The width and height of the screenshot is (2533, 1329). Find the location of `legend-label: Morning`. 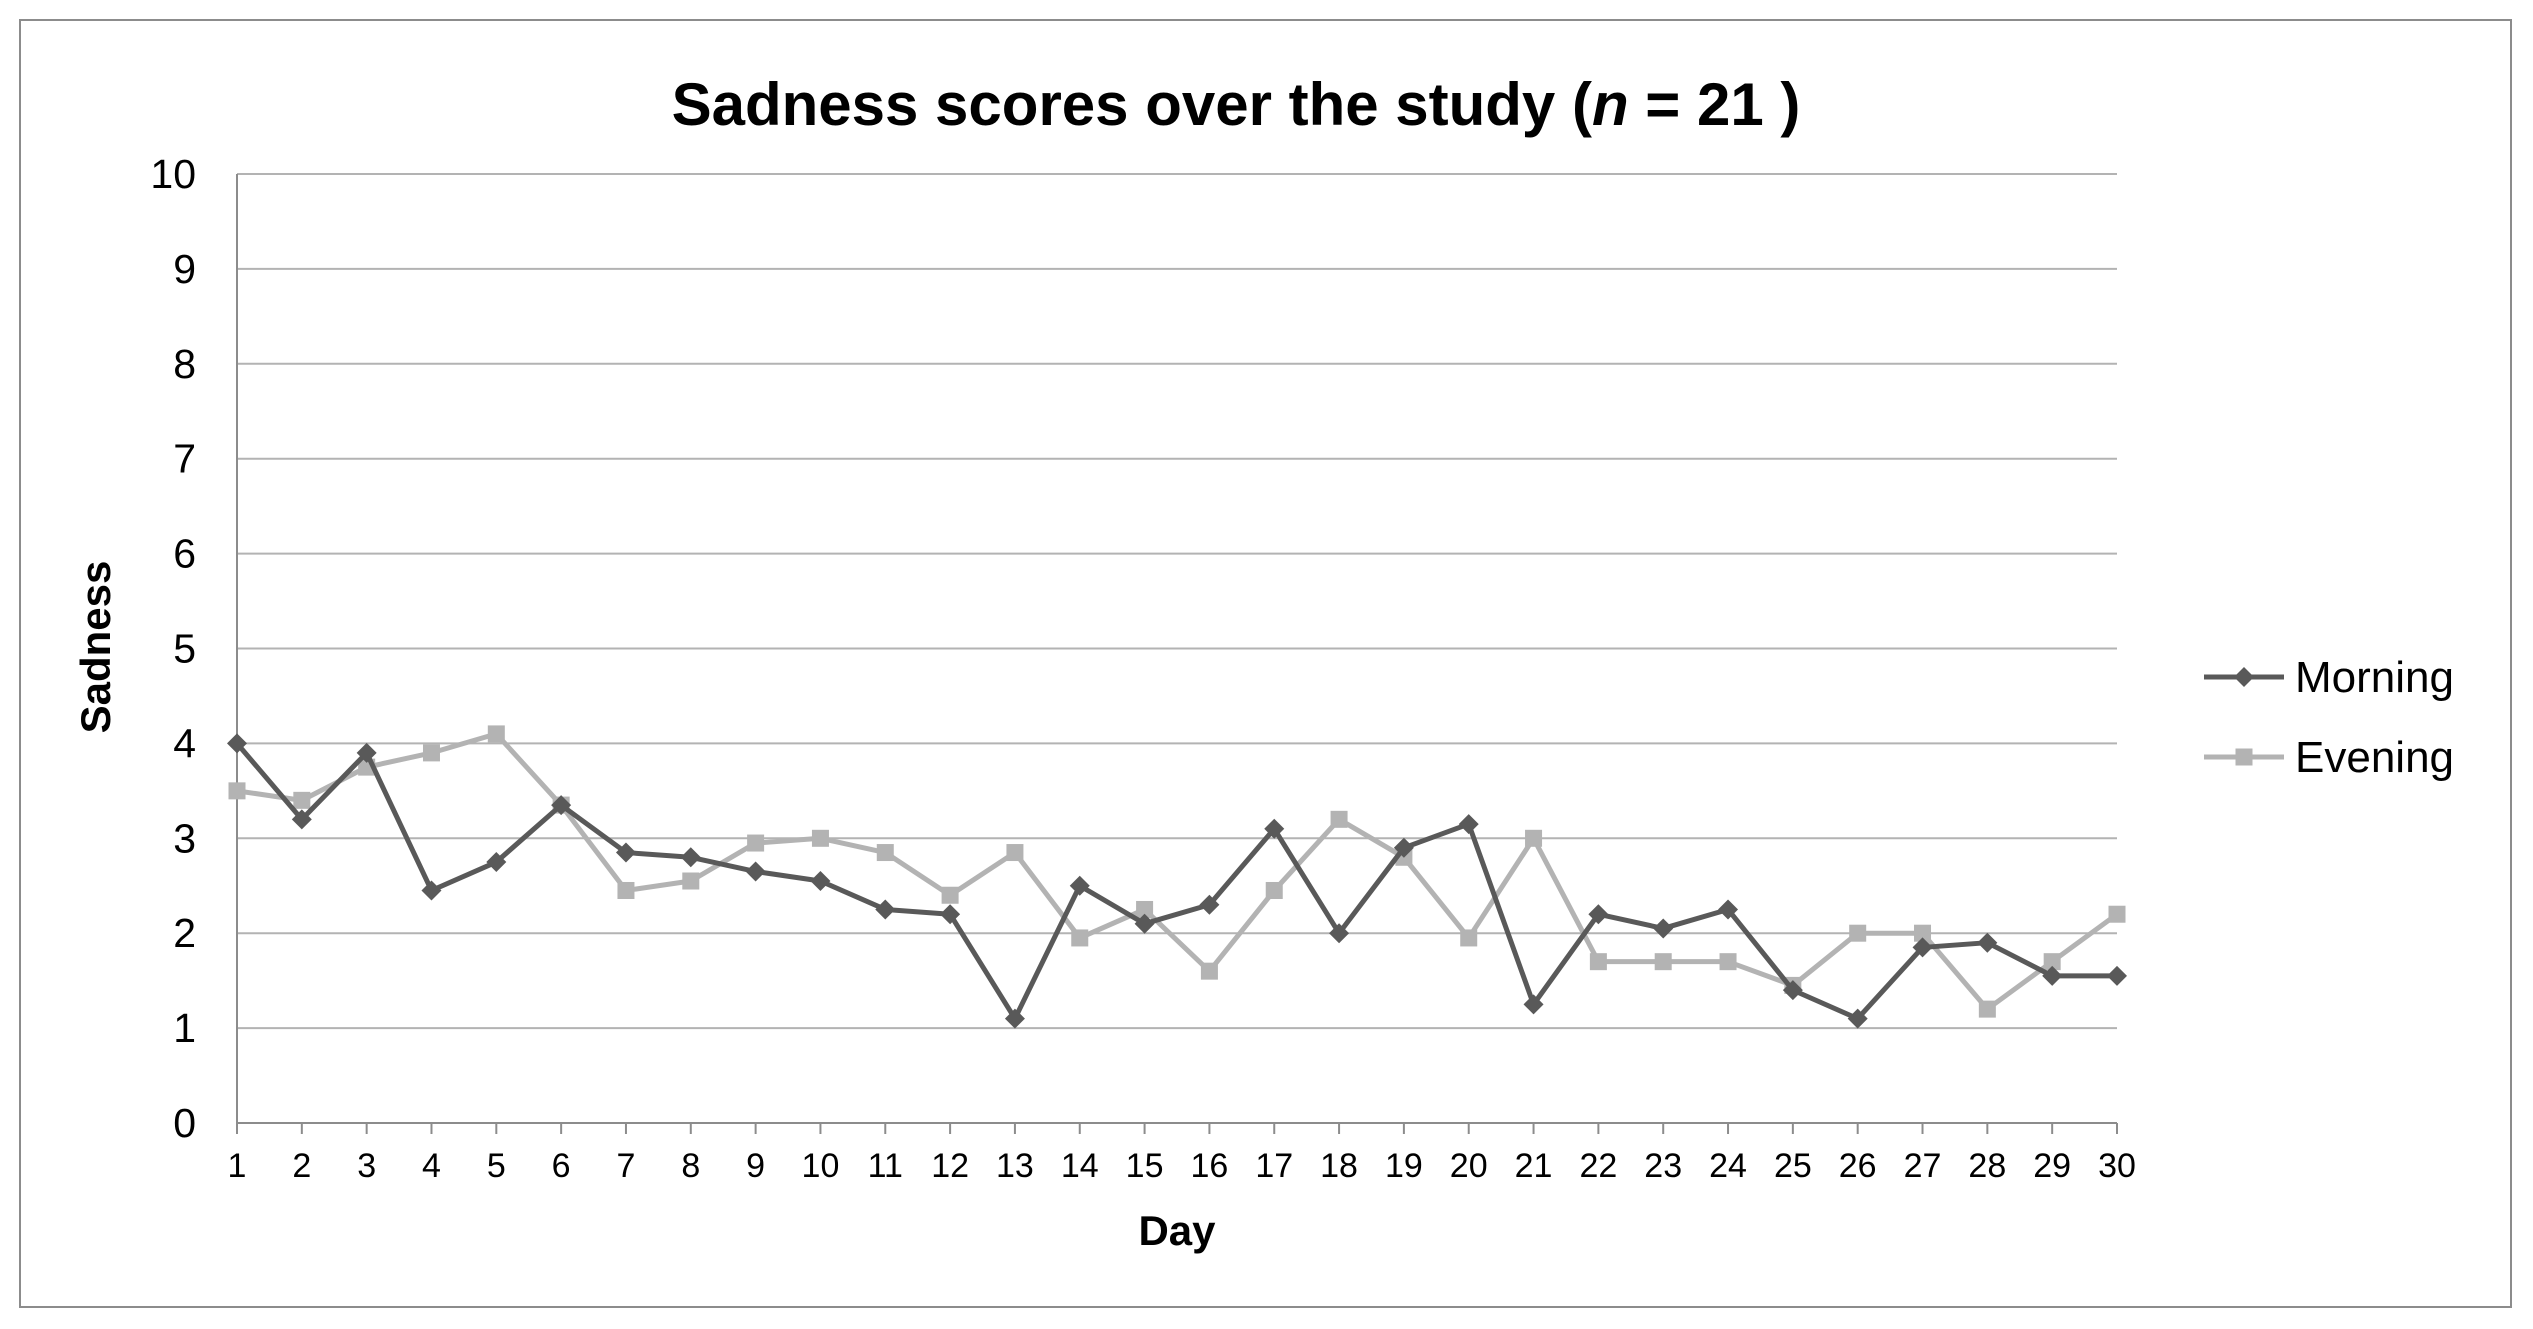

legend-label: Morning is located at coordinates (2374, 677).